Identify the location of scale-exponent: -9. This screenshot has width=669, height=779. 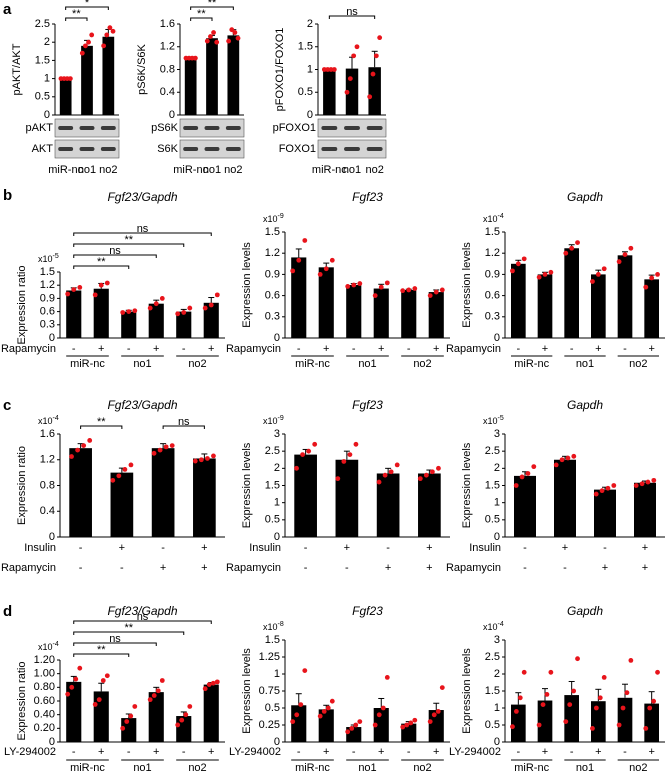
(281, 418).